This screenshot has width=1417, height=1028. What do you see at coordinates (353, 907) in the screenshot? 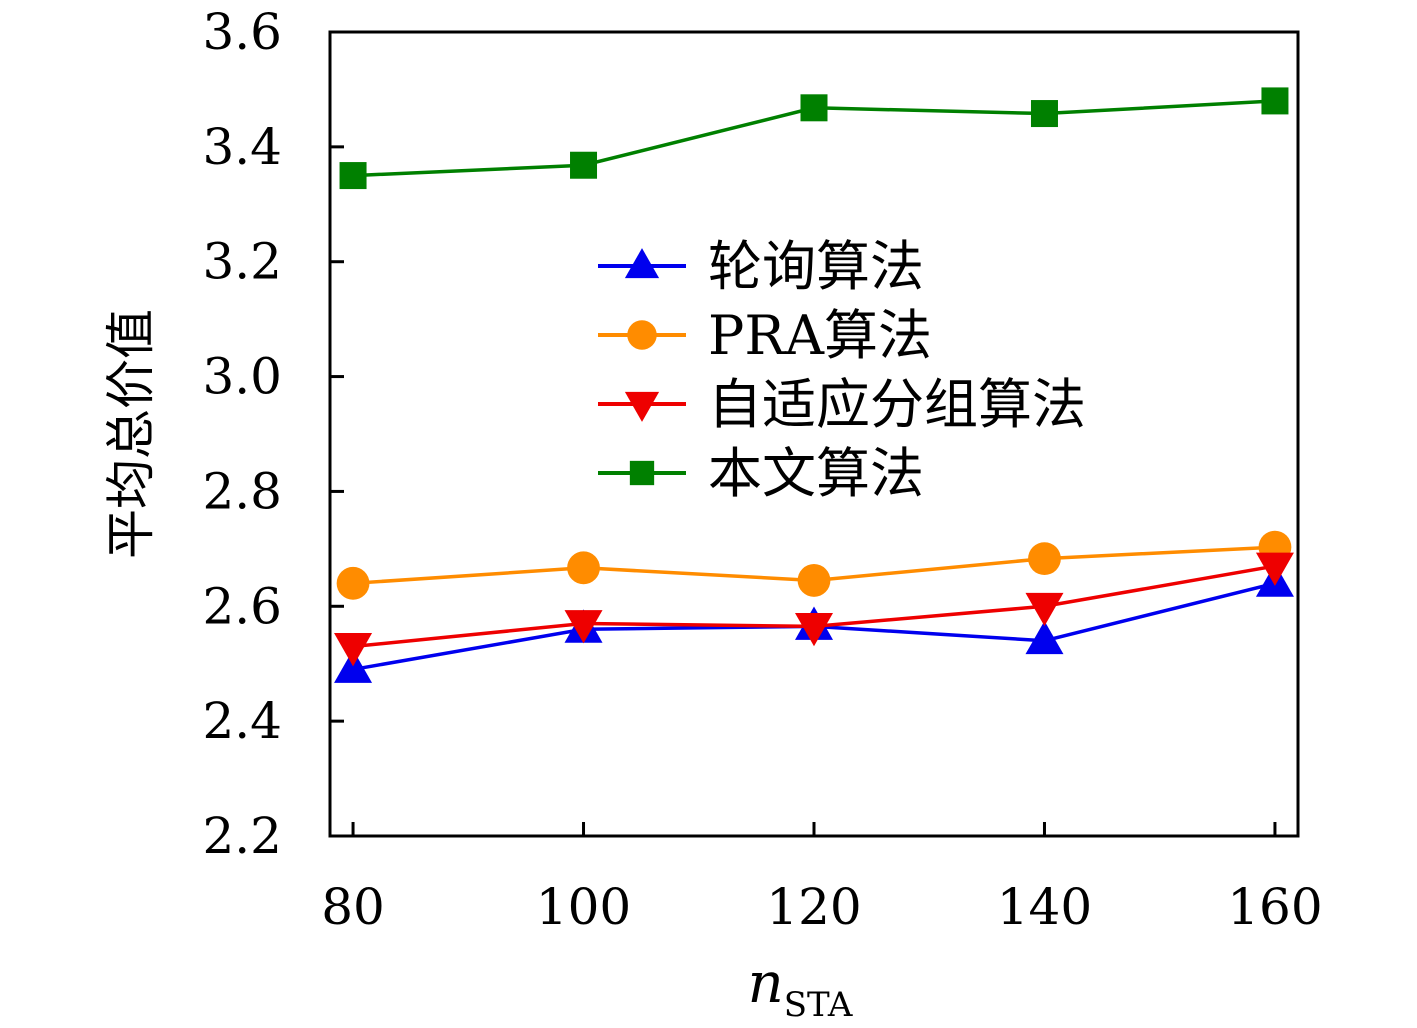
I see `x-tick-label: 80` at bounding box center [353, 907].